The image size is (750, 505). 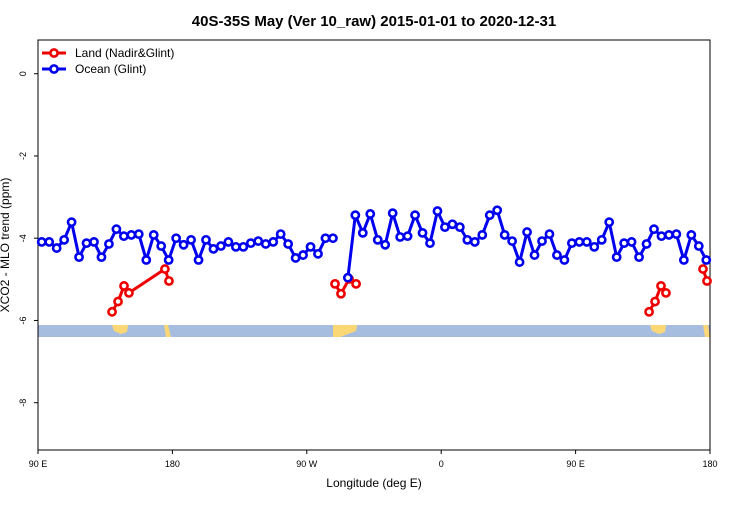 What do you see at coordinates (441, 464) in the screenshot?
I see `x-tick-label: 0` at bounding box center [441, 464].